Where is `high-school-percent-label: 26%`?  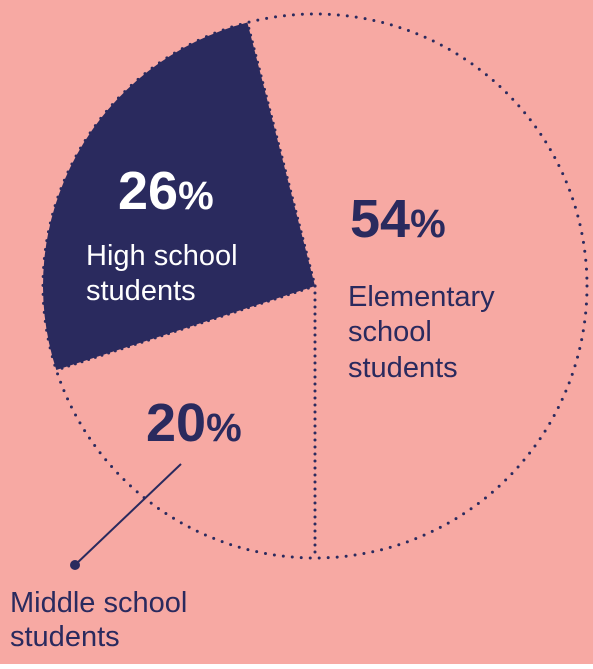
high-school-percent-label: 26% is located at coordinates (166, 191).